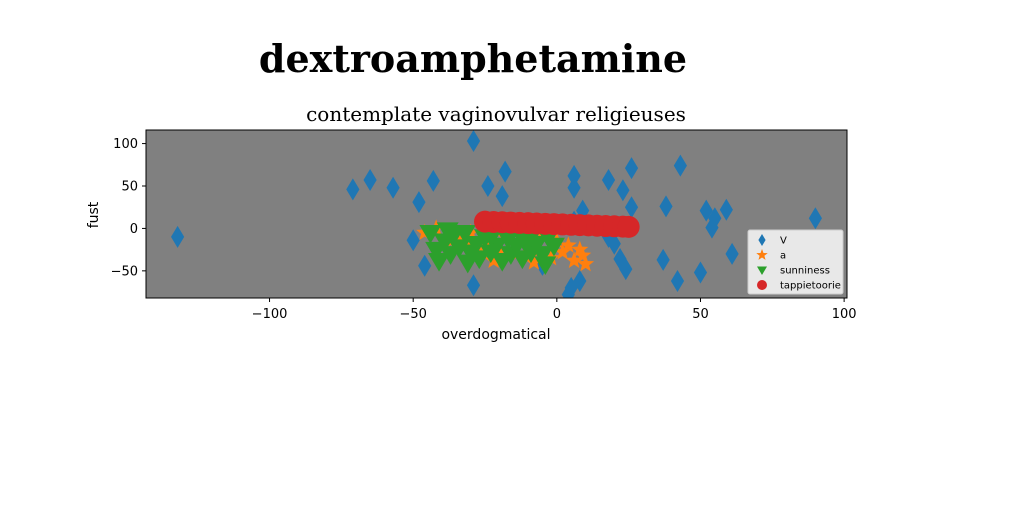  I want to click on legend-label-V: V, so click(783, 241).